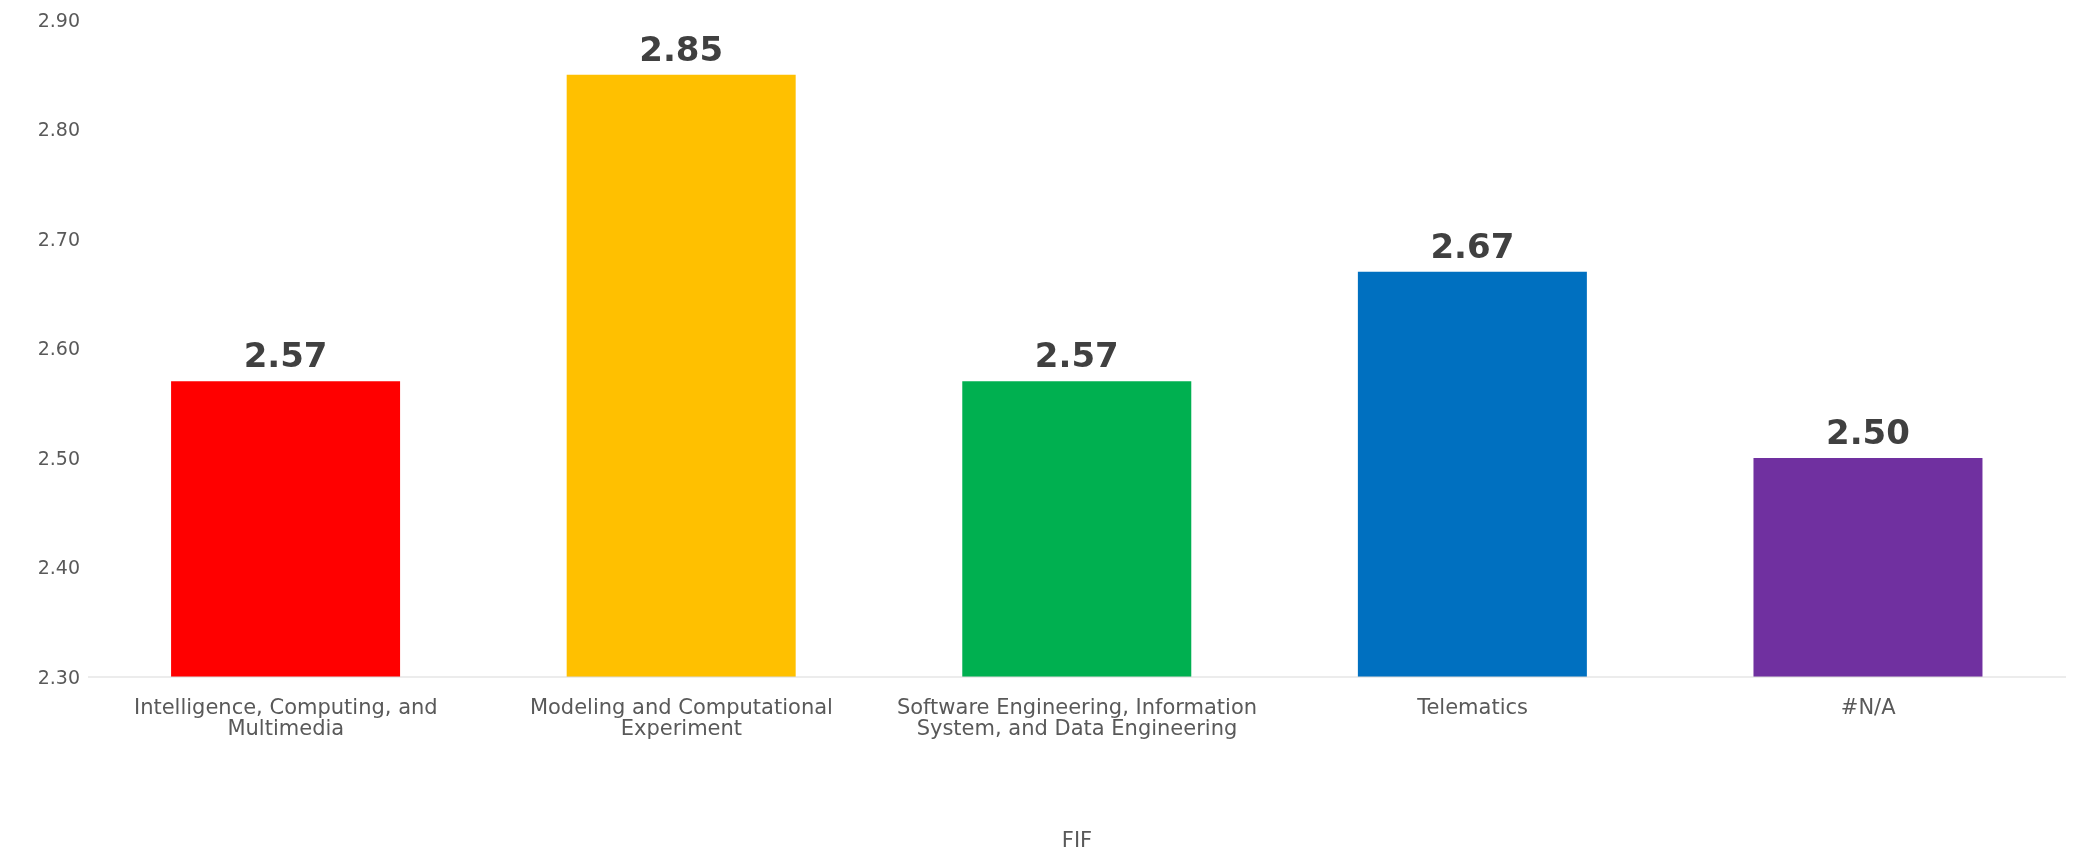 The width and height of the screenshot is (2084, 865). What do you see at coordinates (58, 348) in the screenshot?
I see `y-tick-label: 2.60` at bounding box center [58, 348].